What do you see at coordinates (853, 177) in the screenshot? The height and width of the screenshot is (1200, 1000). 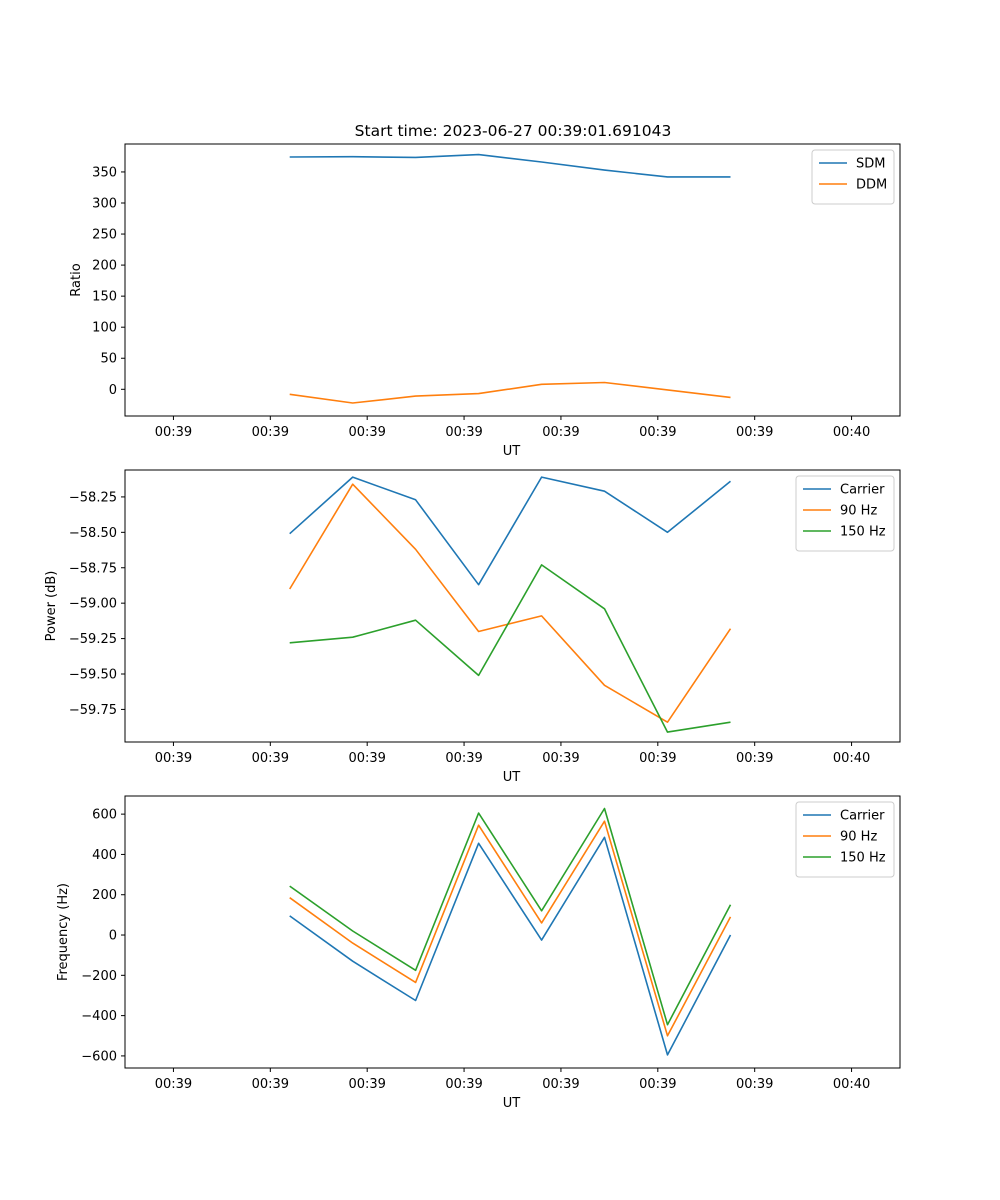 I see `legend: SDM DDM` at bounding box center [853, 177].